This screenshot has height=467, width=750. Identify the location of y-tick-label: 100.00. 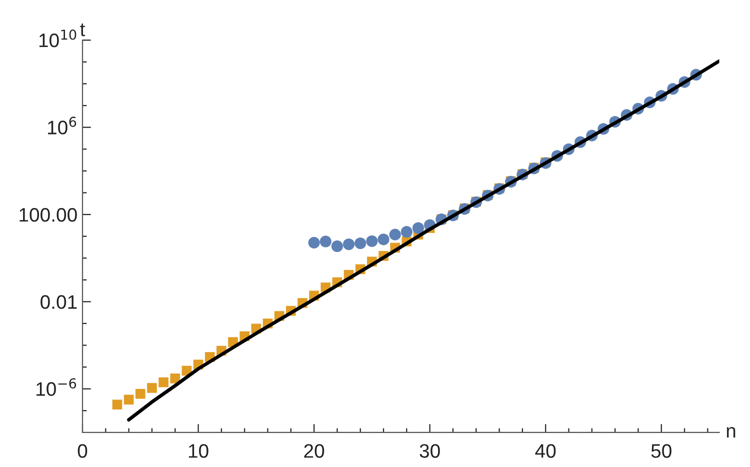
(48, 215).